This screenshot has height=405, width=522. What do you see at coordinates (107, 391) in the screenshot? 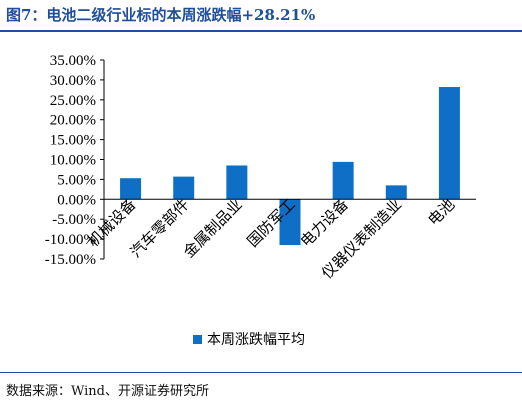
I see `source-note: 数据来源：Wind、开源证券研究所` at bounding box center [107, 391].